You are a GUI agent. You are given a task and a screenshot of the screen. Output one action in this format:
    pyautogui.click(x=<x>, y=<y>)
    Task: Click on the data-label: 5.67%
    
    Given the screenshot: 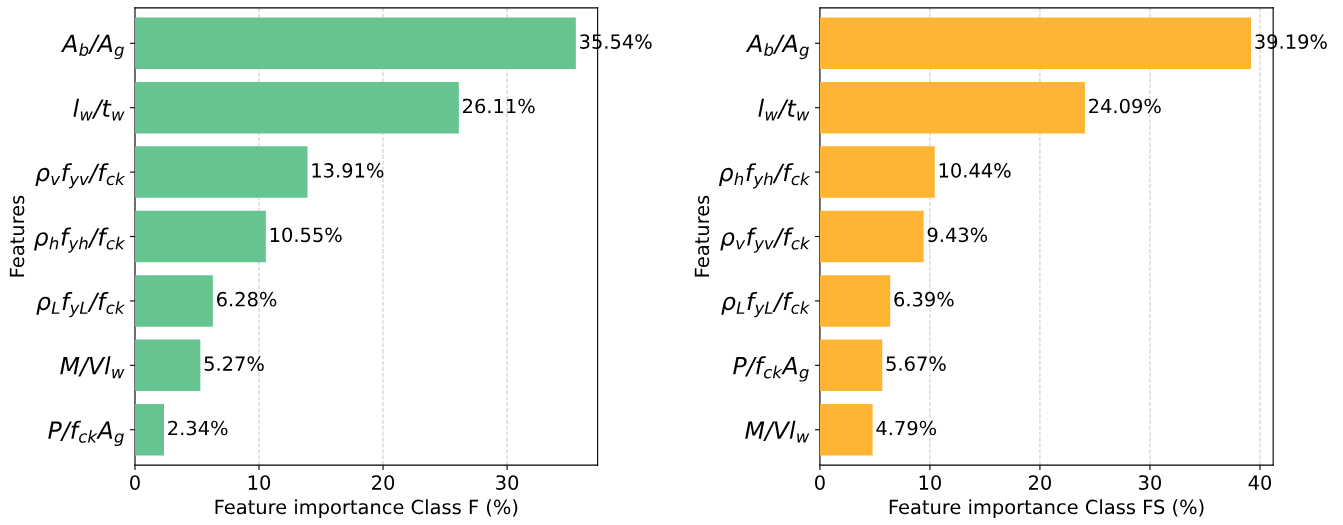 What is the action you would take?
    pyautogui.click(x=916, y=363)
    